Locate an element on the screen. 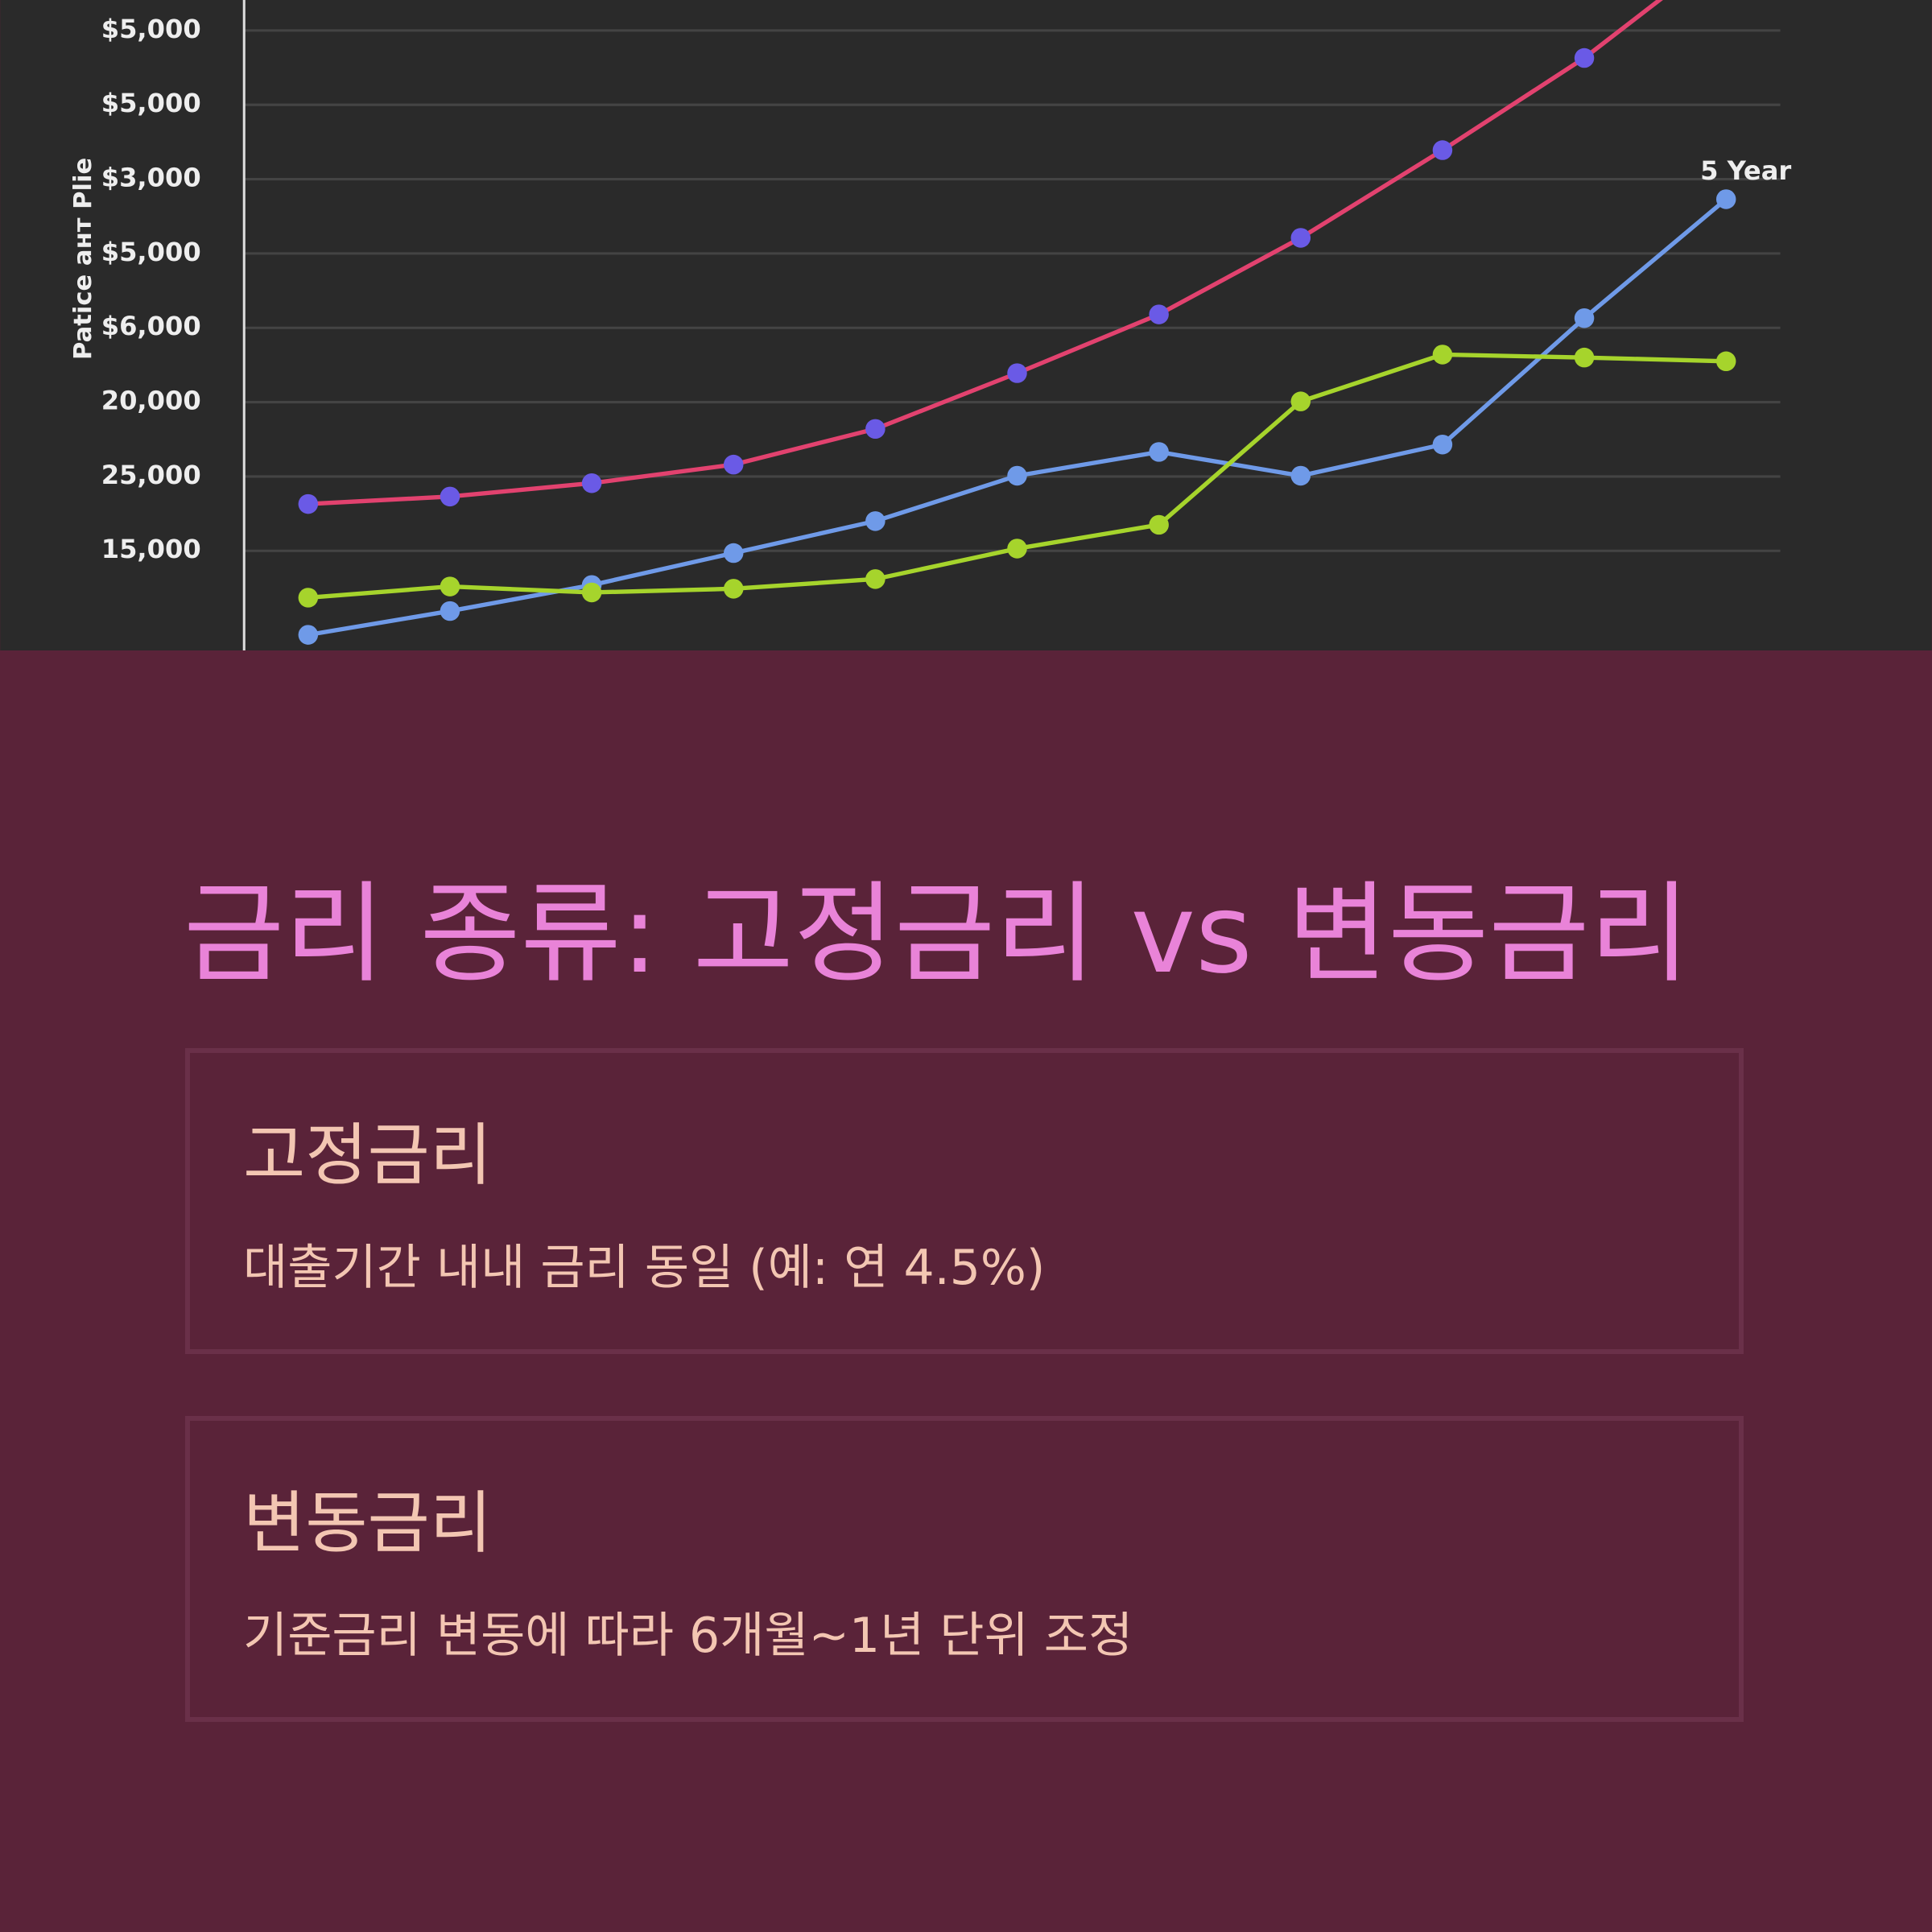  y-tick-label: $6,000 is located at coordinates (151, 326).